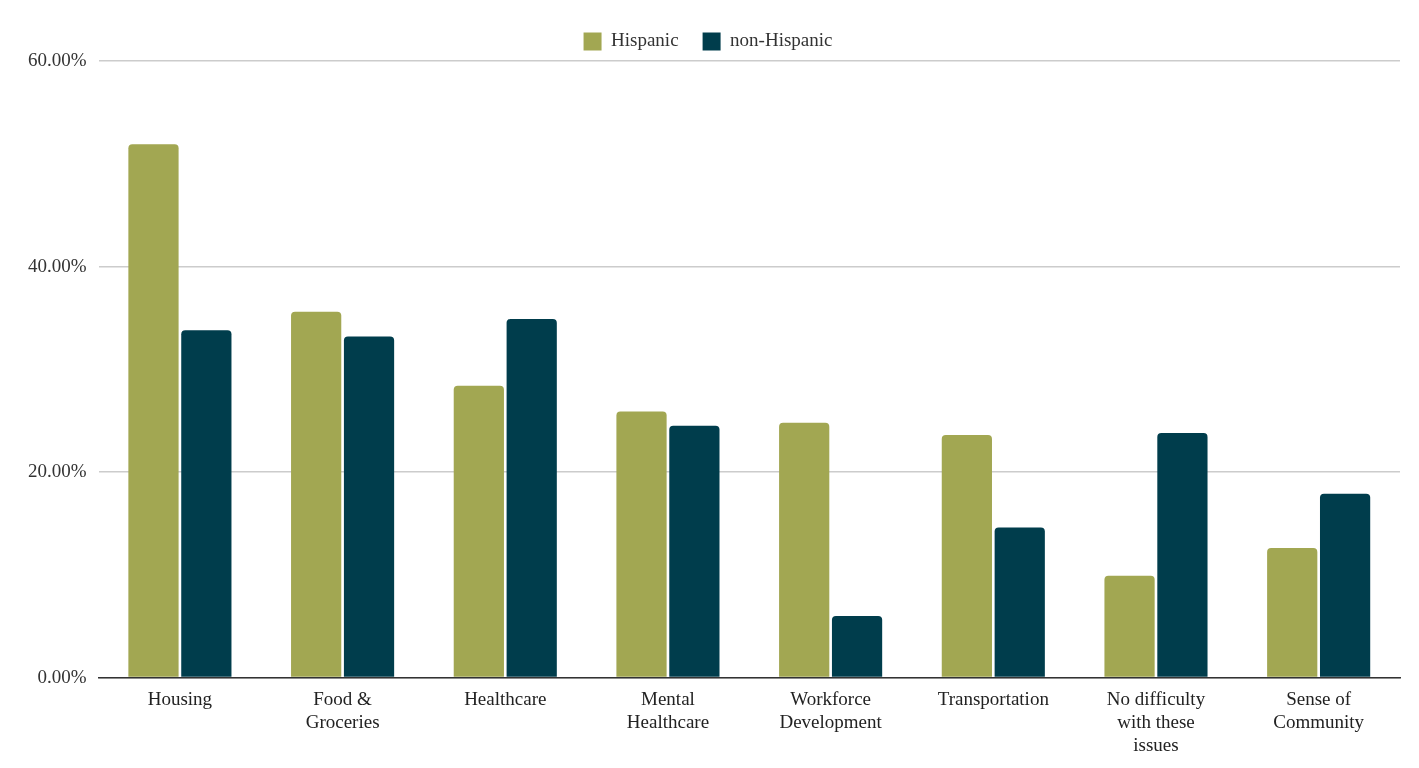  I want to click on y-tick-label: 40.00%, so click(57, 265).